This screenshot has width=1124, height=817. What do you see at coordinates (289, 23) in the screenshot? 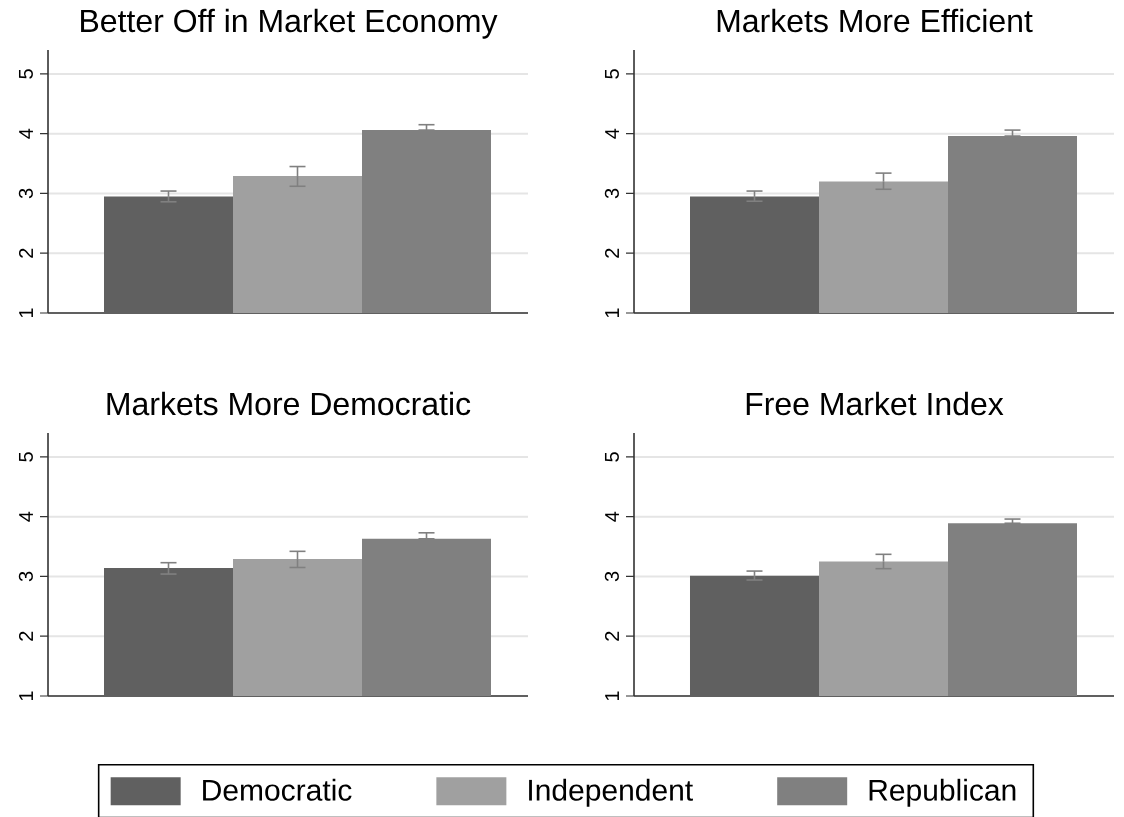
I see `chart-title: Better Off in Market Economy` at bounding box center [289, 23].